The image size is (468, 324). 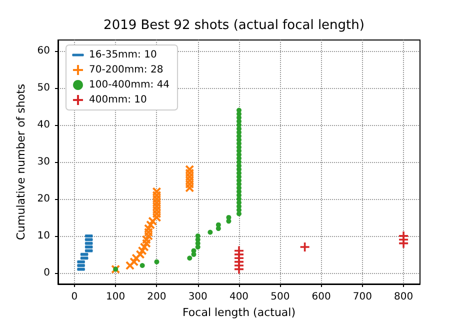 What do you see at coordinates (239, 312) in the screenshot?
I see `x-axis-title: Focal length (actual)` at bounding box center [239, 312].